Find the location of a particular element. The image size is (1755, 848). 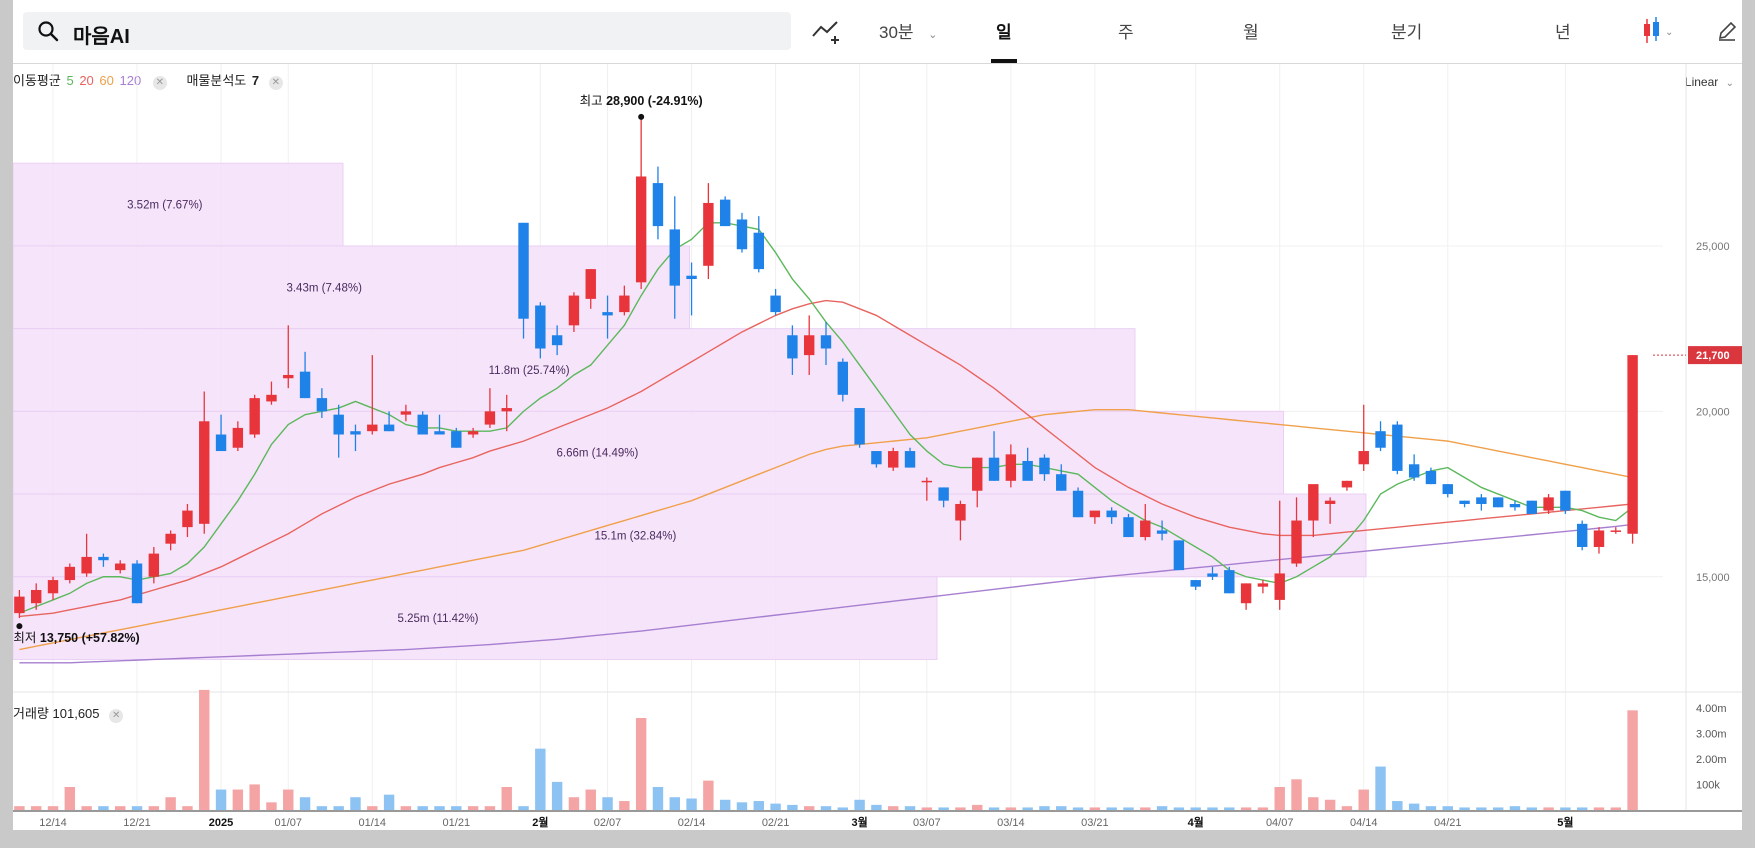

vp-label: 매물분석도 is located at coordinates (216, 80).